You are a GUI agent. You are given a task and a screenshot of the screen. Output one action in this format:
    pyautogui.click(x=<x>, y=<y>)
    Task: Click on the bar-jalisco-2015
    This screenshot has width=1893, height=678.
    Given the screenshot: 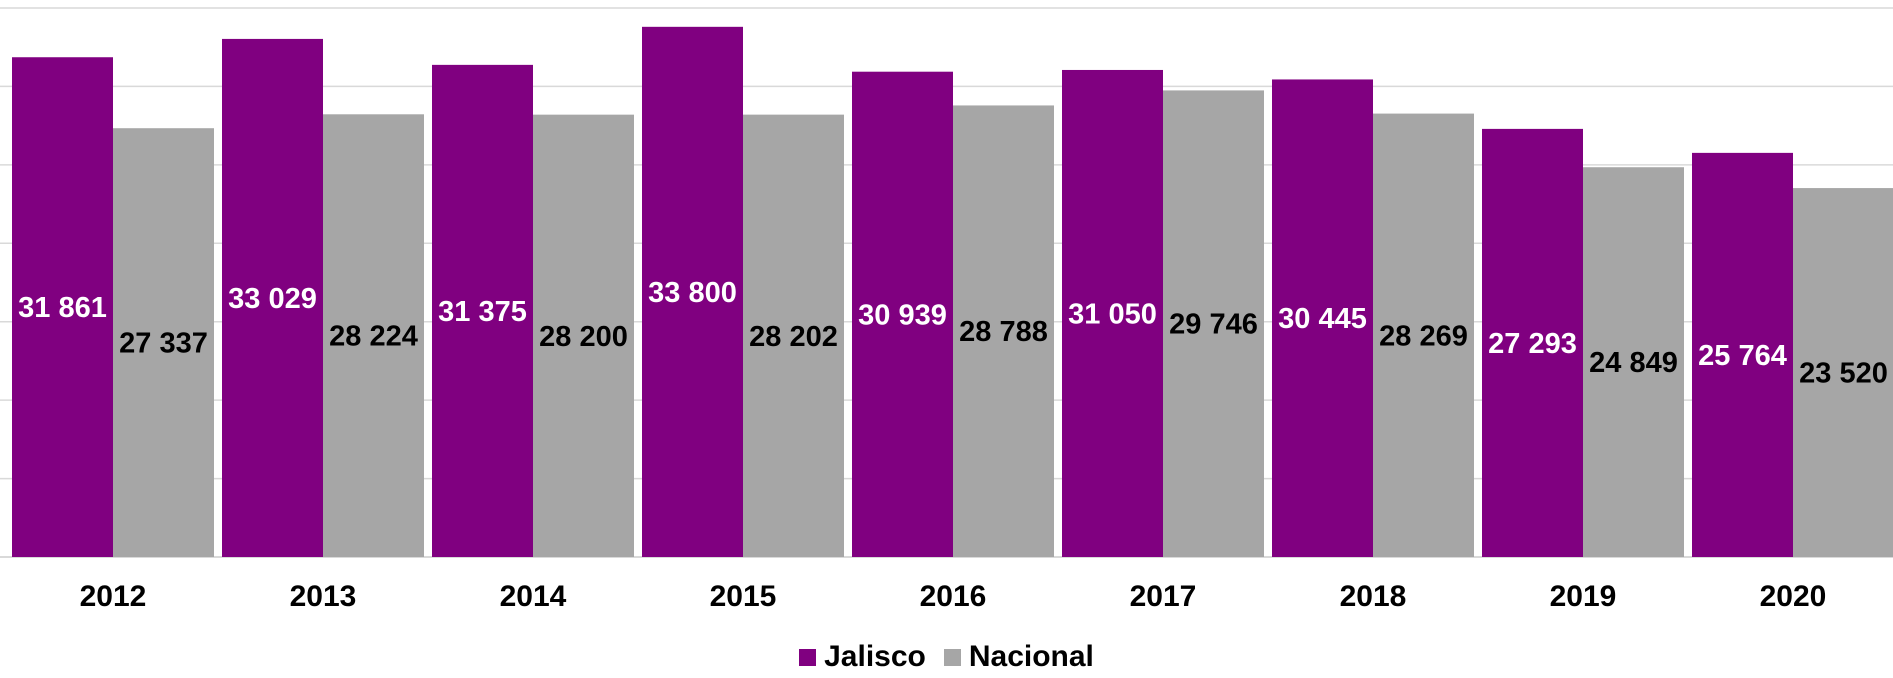 What is the action you would take?
    pyautogui.click(x=692, y=291)
    